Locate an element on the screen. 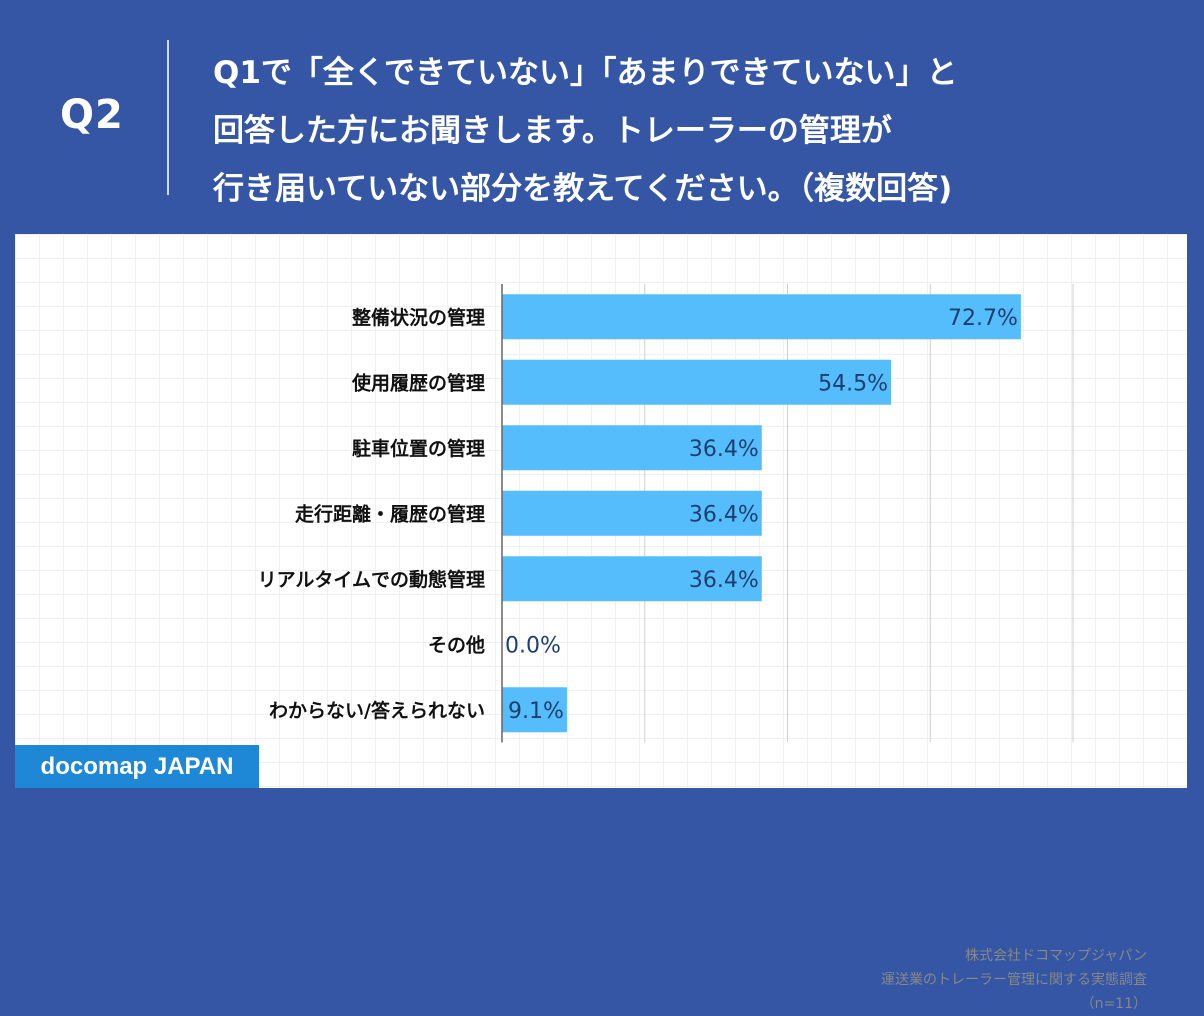  category-label: 駐車位置の管理 is located at coordinates (418, 448).